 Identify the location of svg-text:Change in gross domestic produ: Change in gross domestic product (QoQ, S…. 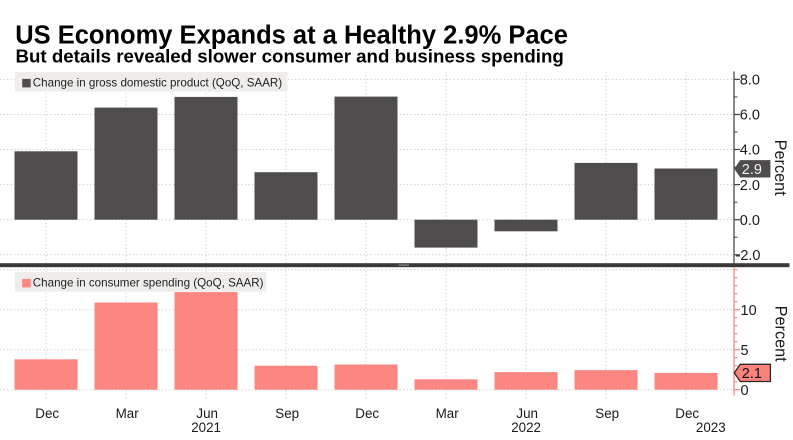
(158, 83).